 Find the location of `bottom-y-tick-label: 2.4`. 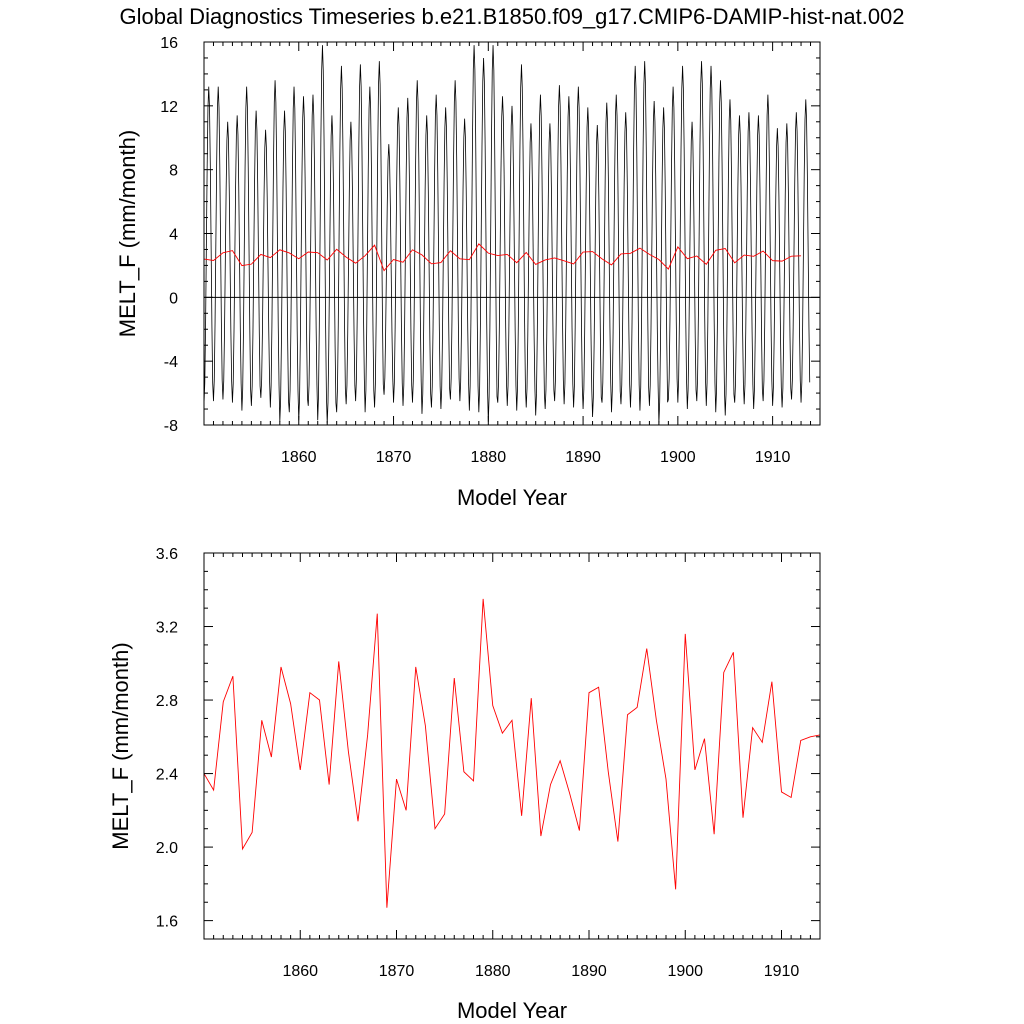

bottom-y-tick-label: 2.4 is located at coordinates (167, 775).